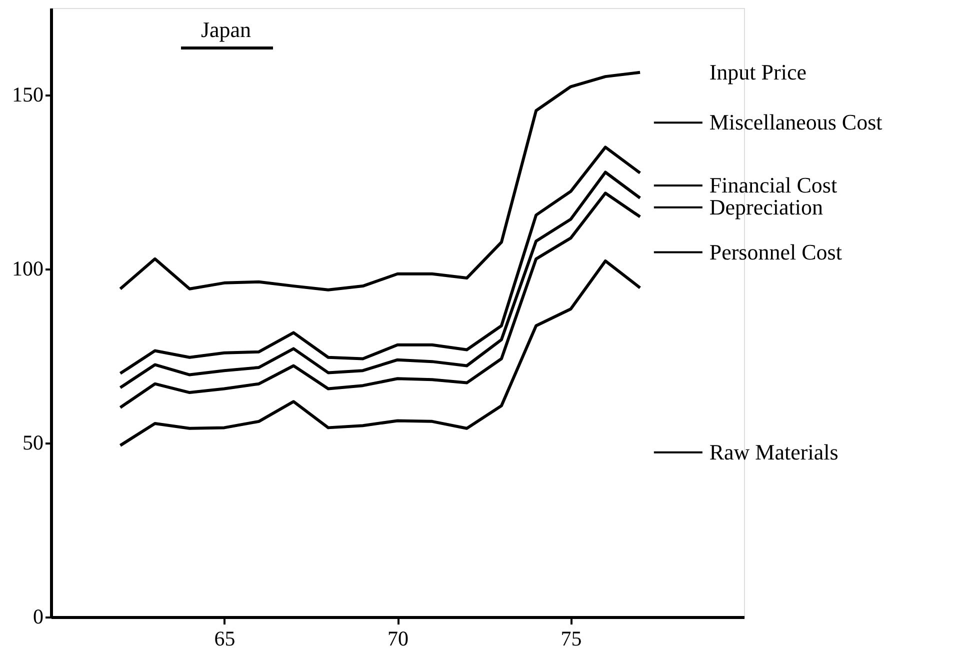 The width and height of the screenshot is (970, 656). I want to click on y-tick-label: 150, so click(28, 94).